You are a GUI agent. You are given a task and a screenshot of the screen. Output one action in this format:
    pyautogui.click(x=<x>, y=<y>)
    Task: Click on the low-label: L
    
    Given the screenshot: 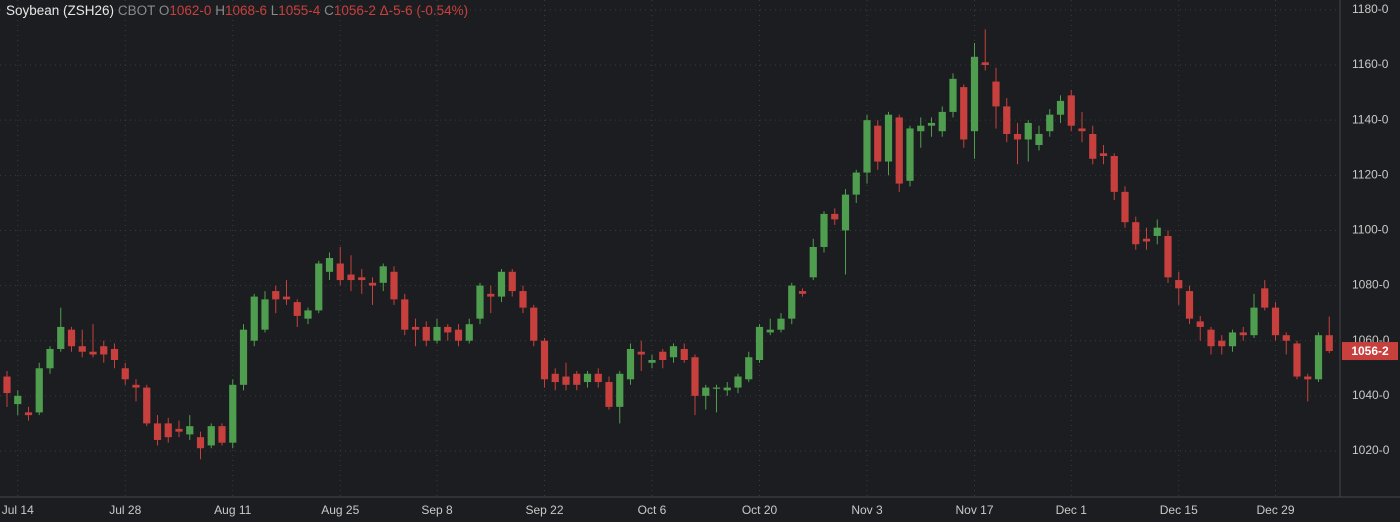 What is the action you would take?
    pyautogui.click(x=274, y=10)
    